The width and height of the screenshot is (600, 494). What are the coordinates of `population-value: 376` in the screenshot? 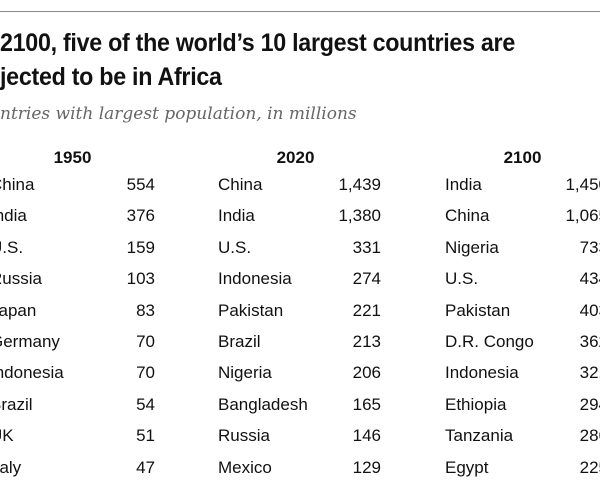 It's located at (140, 216).